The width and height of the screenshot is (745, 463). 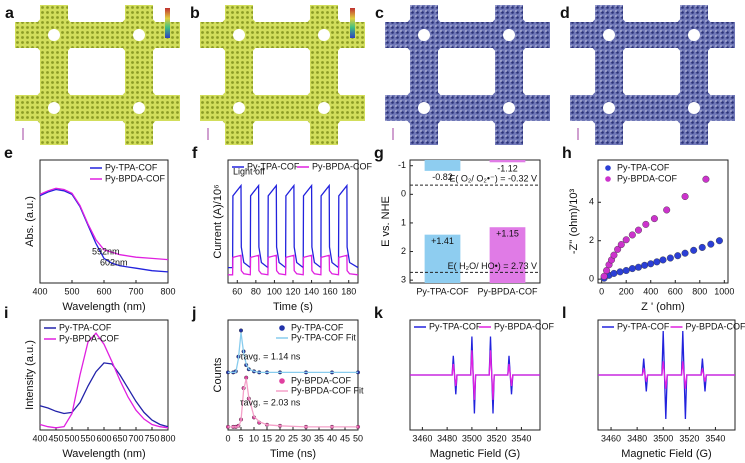 I want to click on y-axis-label: -Z'' (ohm)/10³, so click(x=574, y=222).